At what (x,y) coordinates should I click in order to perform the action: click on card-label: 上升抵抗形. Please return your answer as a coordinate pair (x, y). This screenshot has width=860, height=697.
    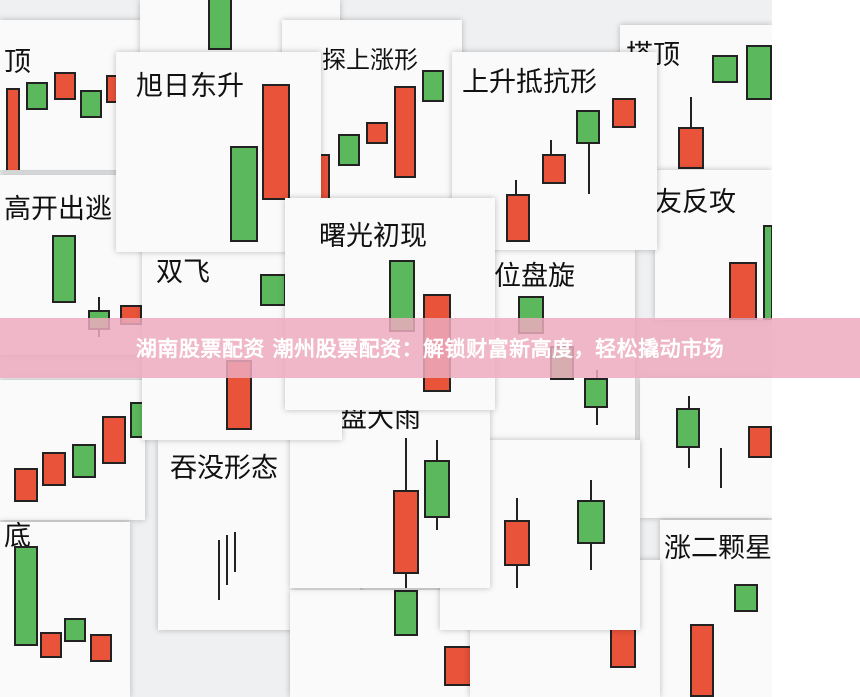
    Looking at the image, I should click on (529, 82).